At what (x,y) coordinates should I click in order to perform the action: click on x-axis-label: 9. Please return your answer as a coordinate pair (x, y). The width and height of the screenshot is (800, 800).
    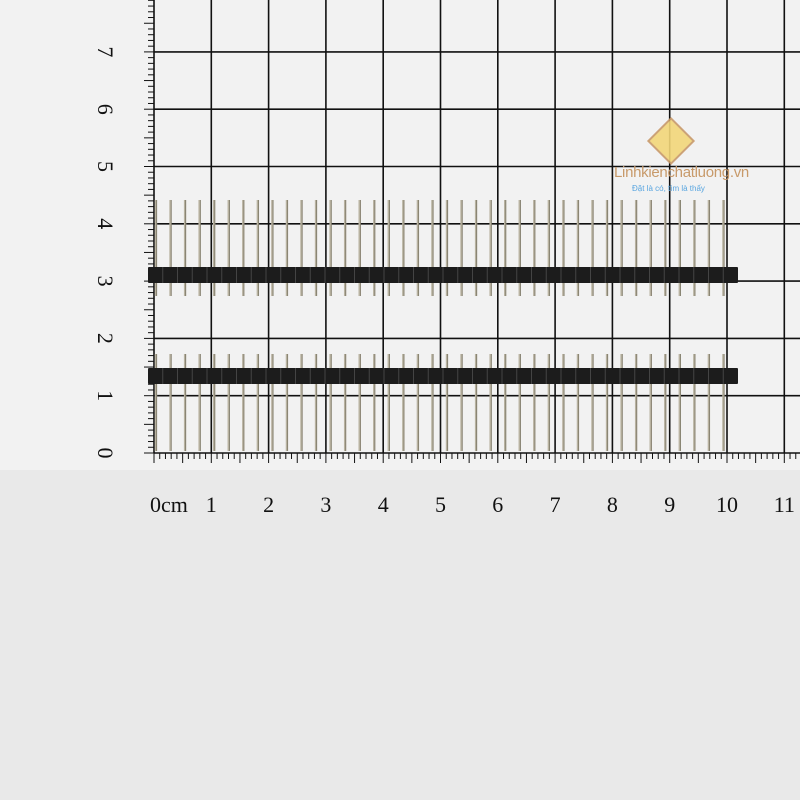
    Looking at the image, I should click on (669, 504).